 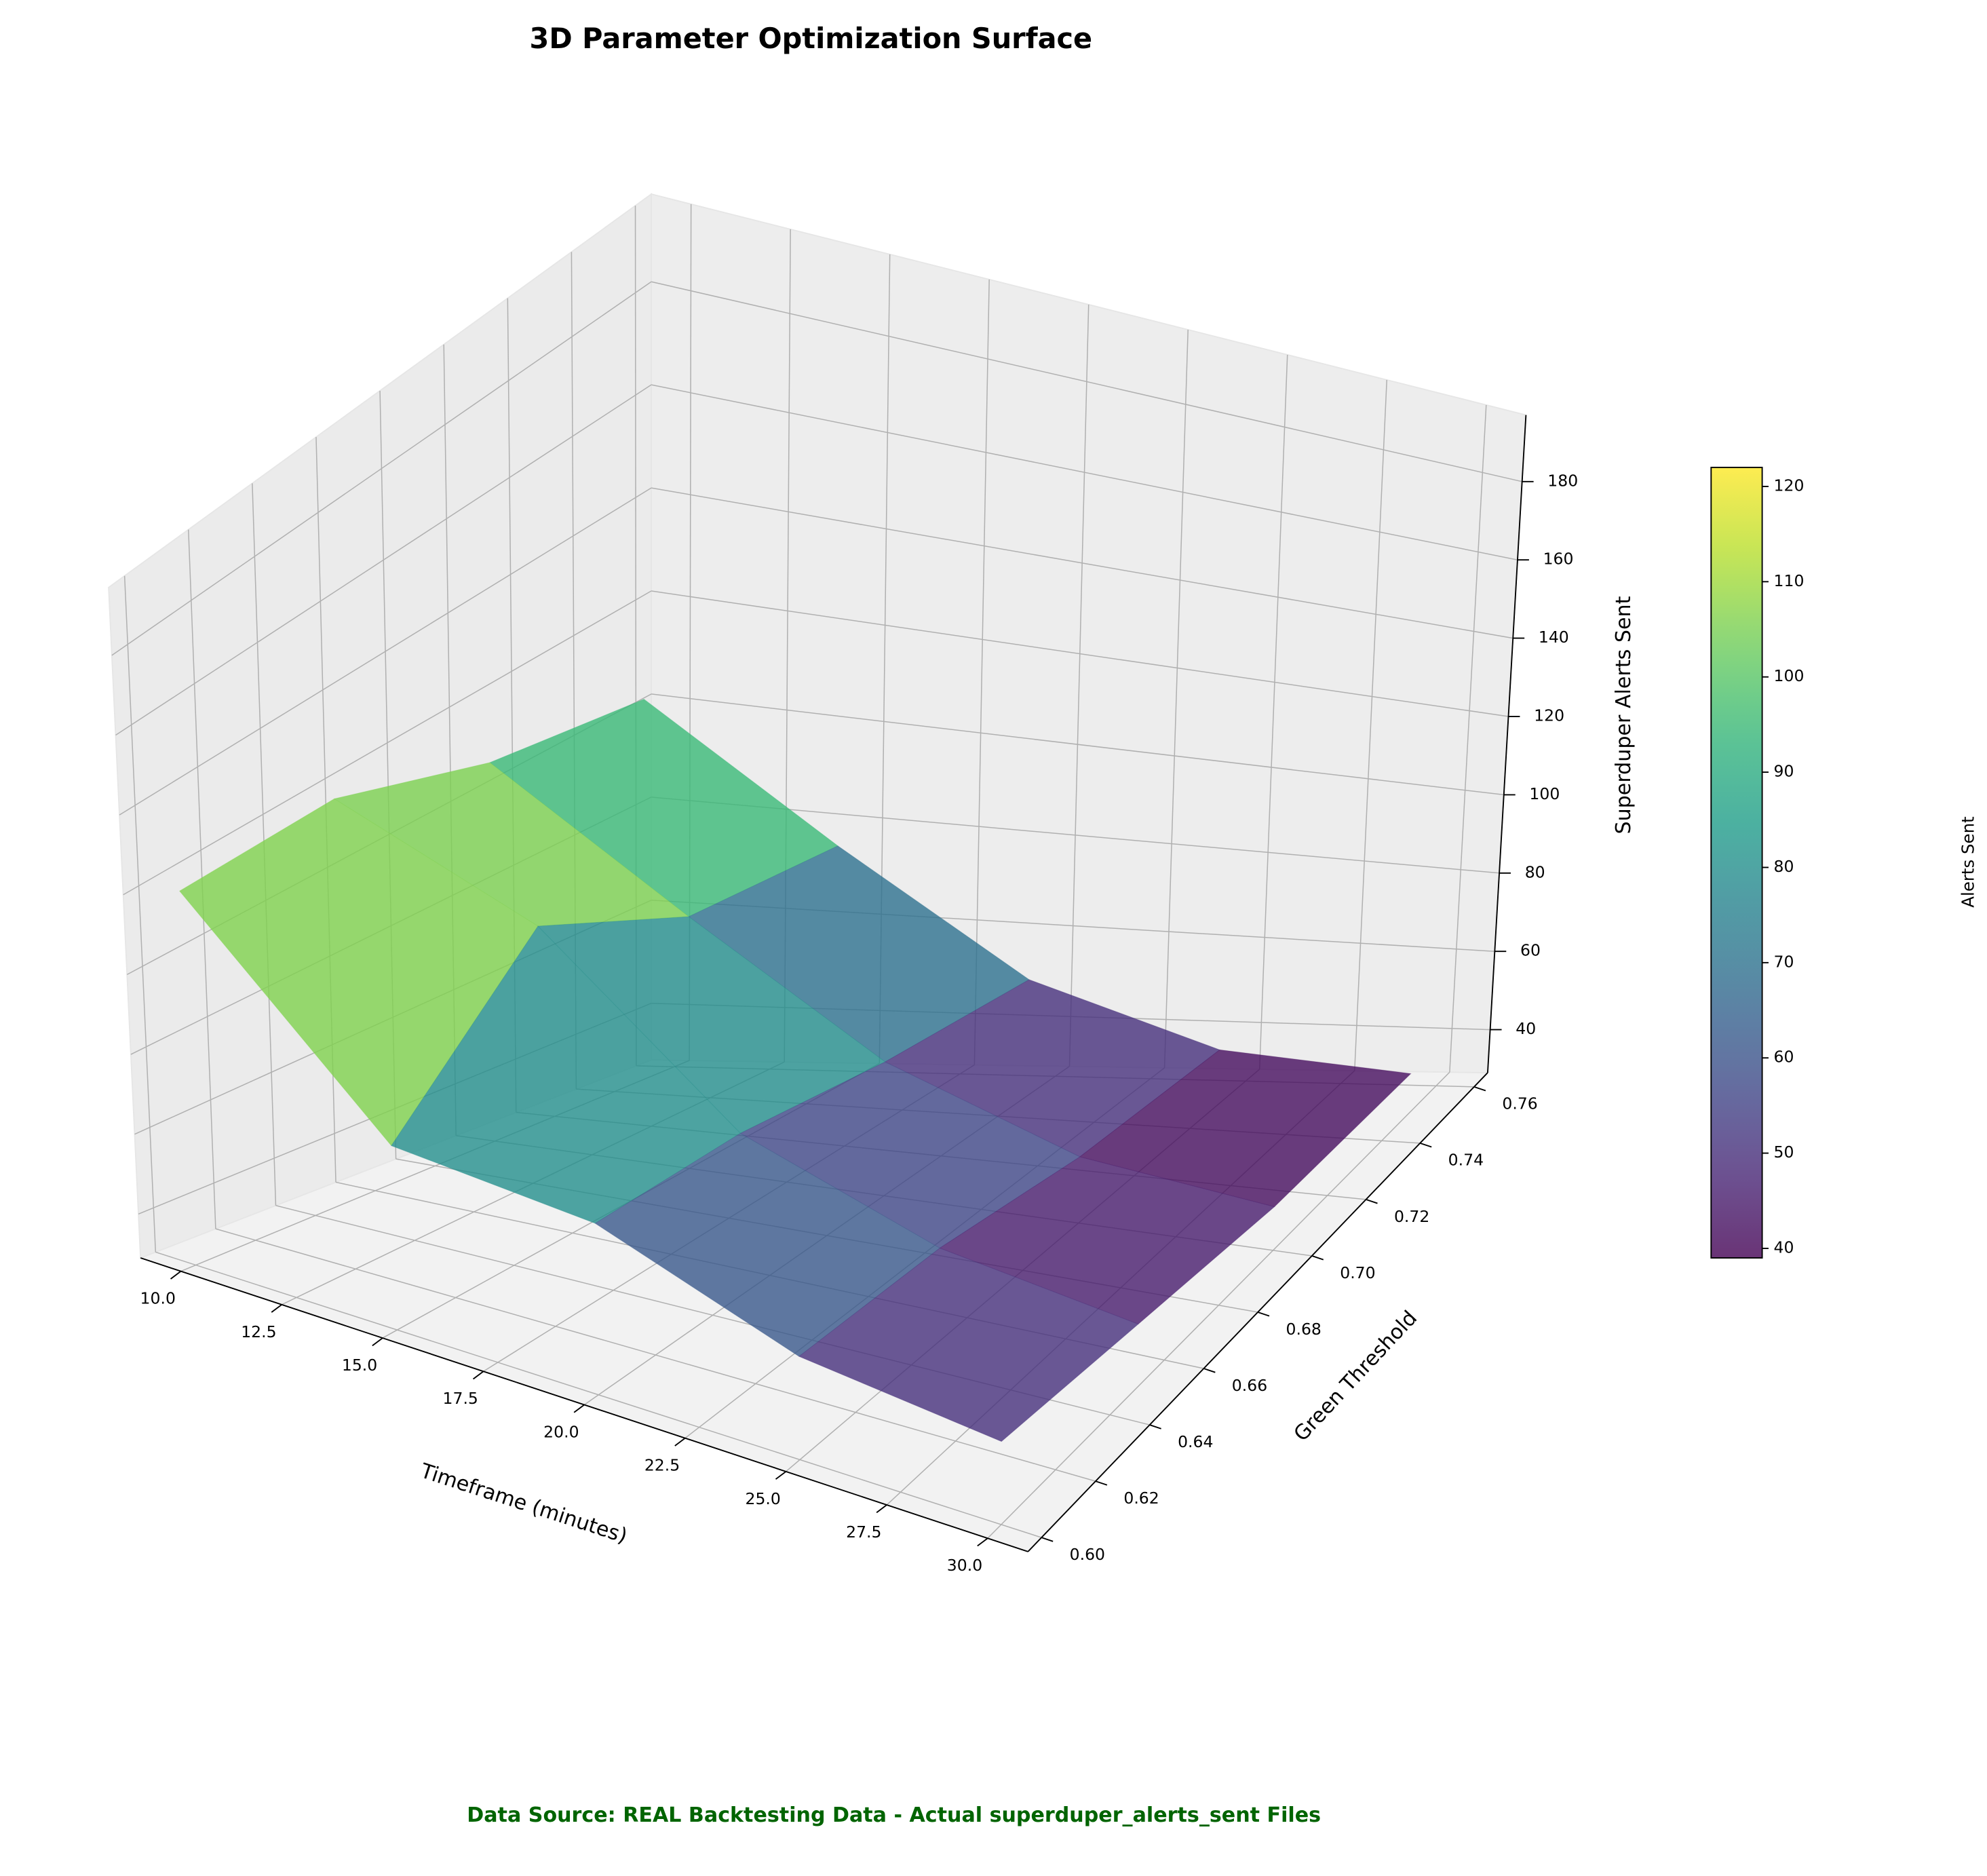 What do you see at coordinates (460, 1398) in the screenshot?
I see `x-tick-label: 17.5` at bounding box center [460, 1398].